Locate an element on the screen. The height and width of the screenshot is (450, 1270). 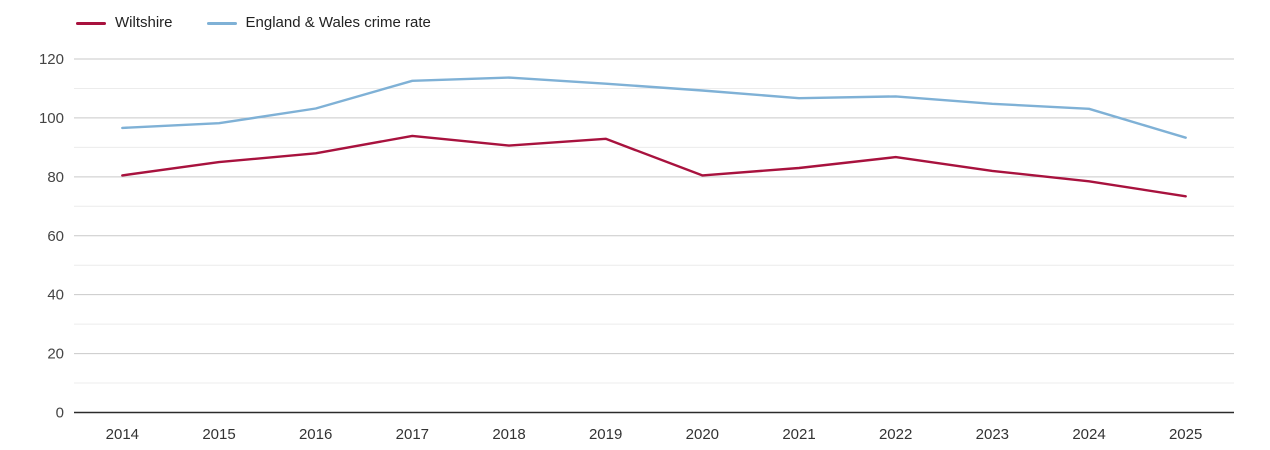
england-wales-legend-label: England & Wales crime rate is located at coordinates (338, 22).